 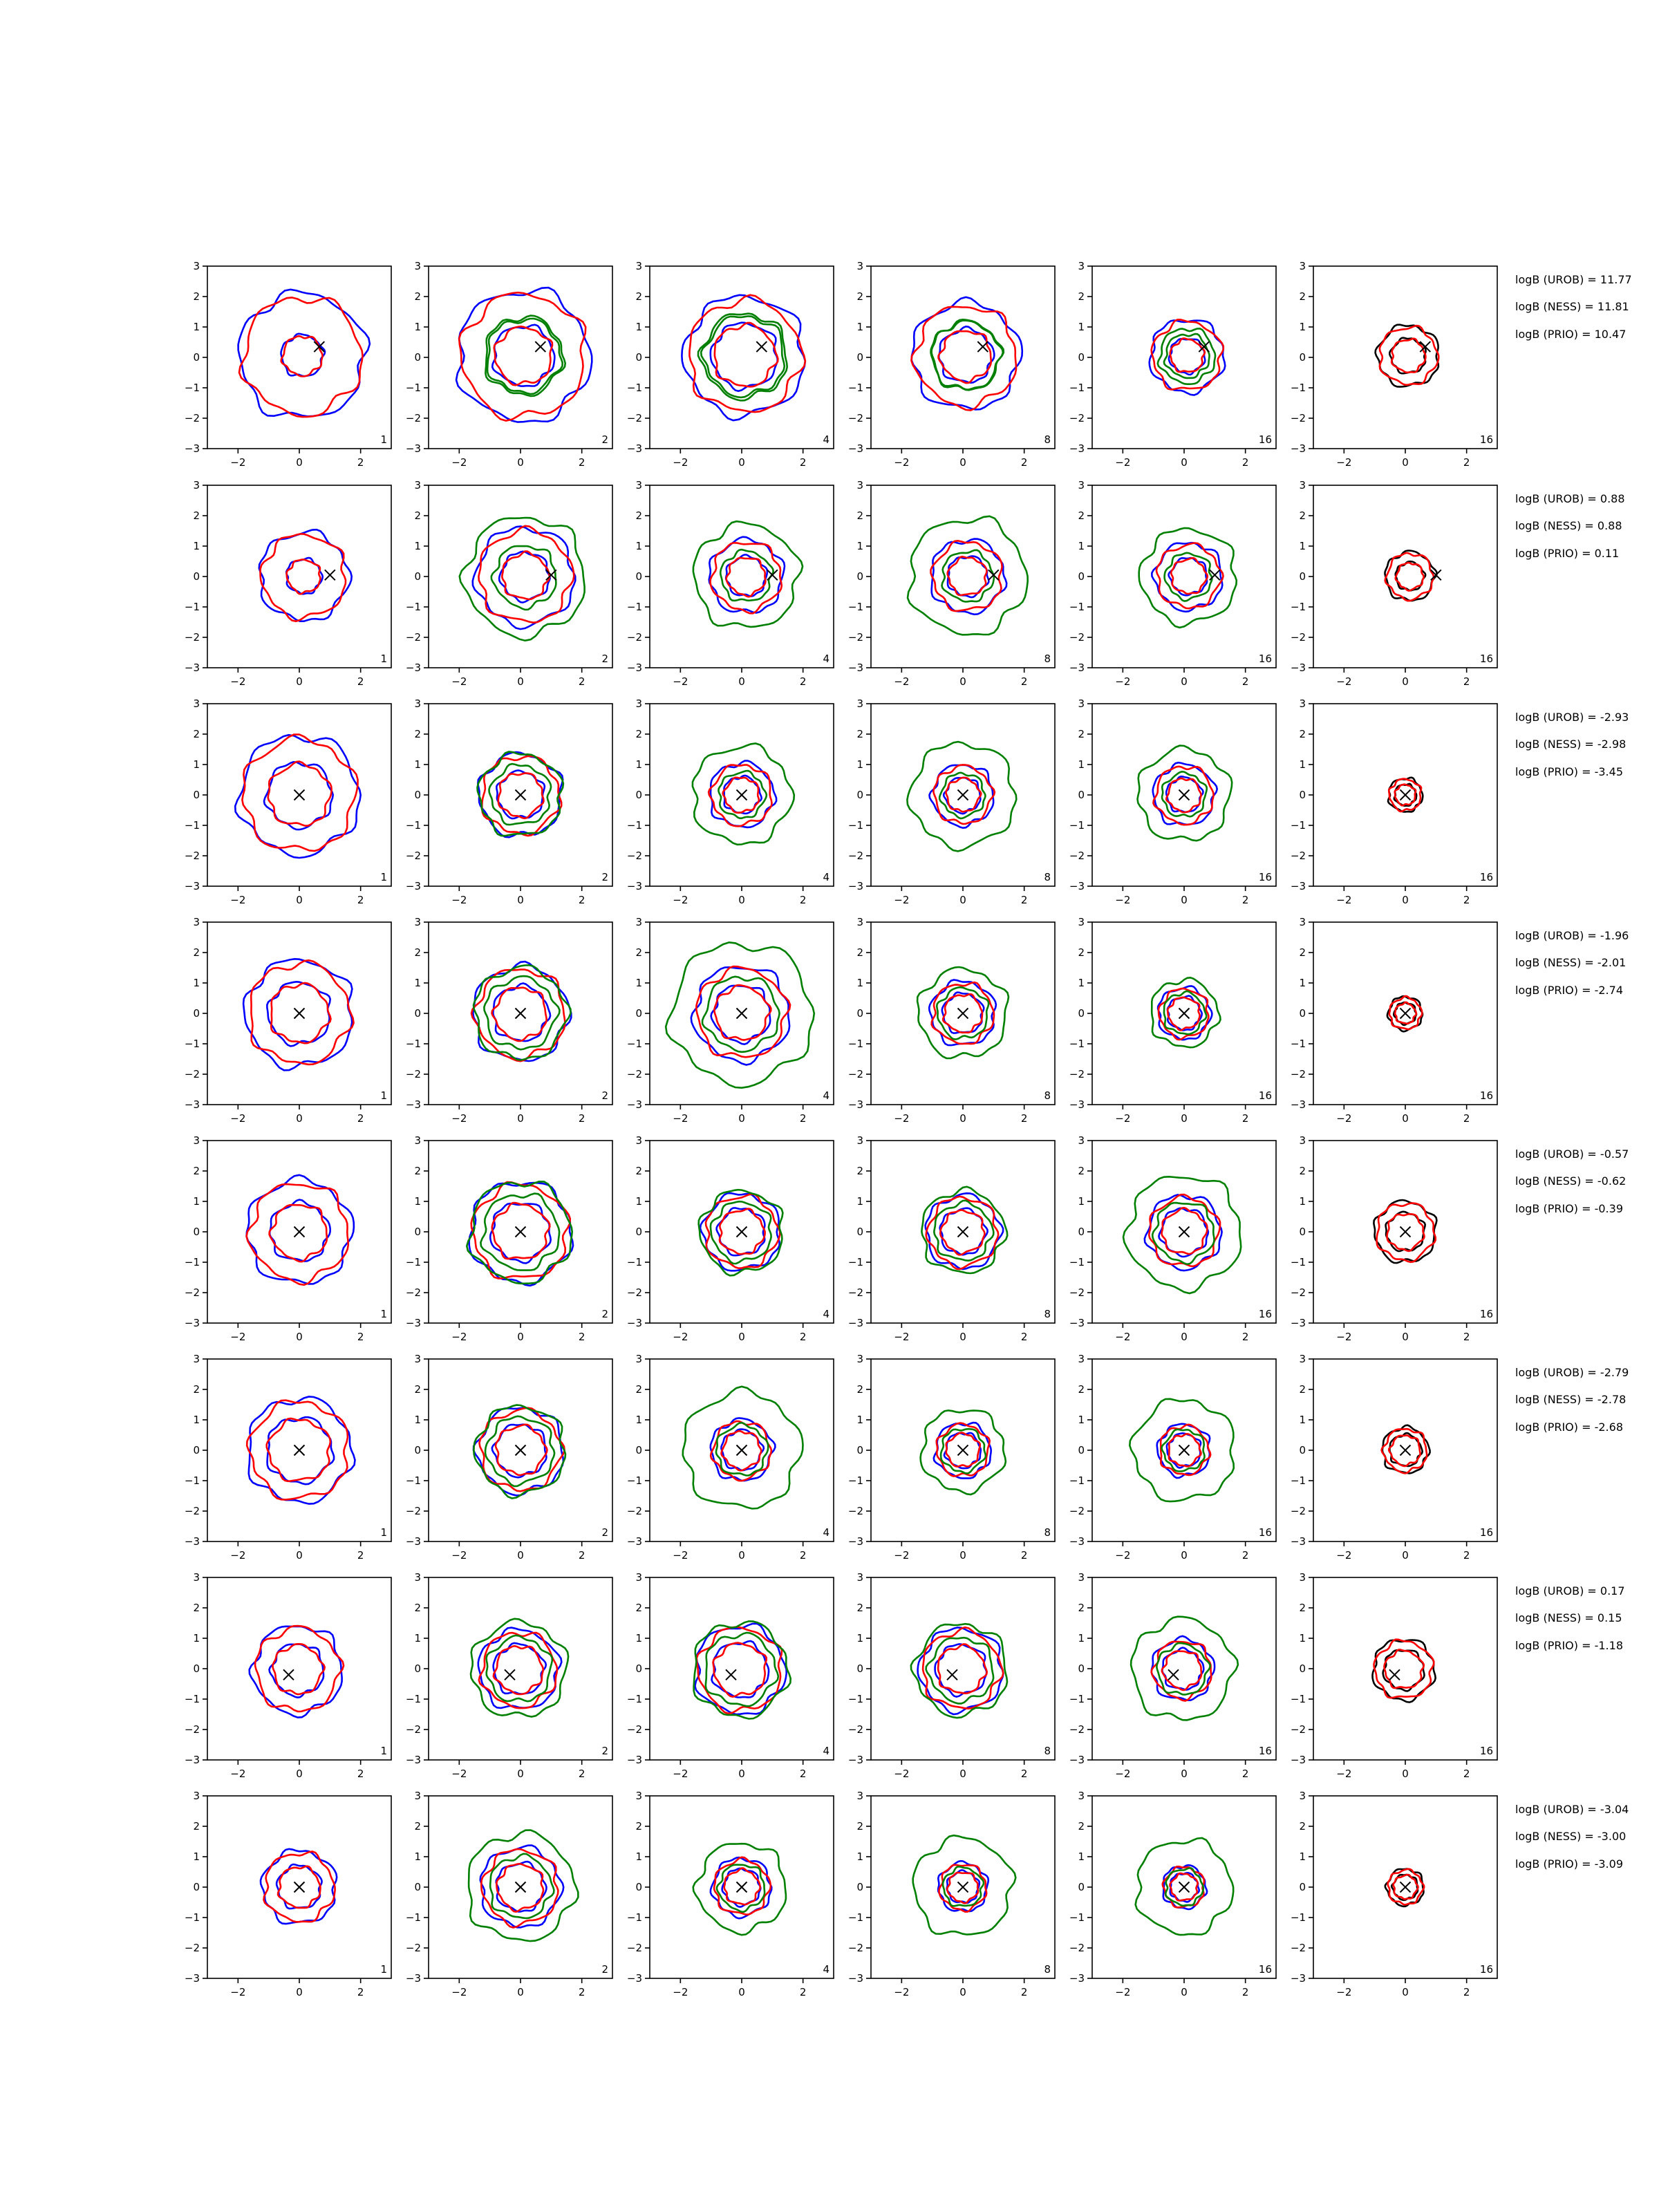 What do you see at coordinates (509, 1238) in the screenshot?
I see `subplot-r5-c2: −2 0 2 −3 −2 −1 0 1 2 3 2` at bounding box center [509, 1238].